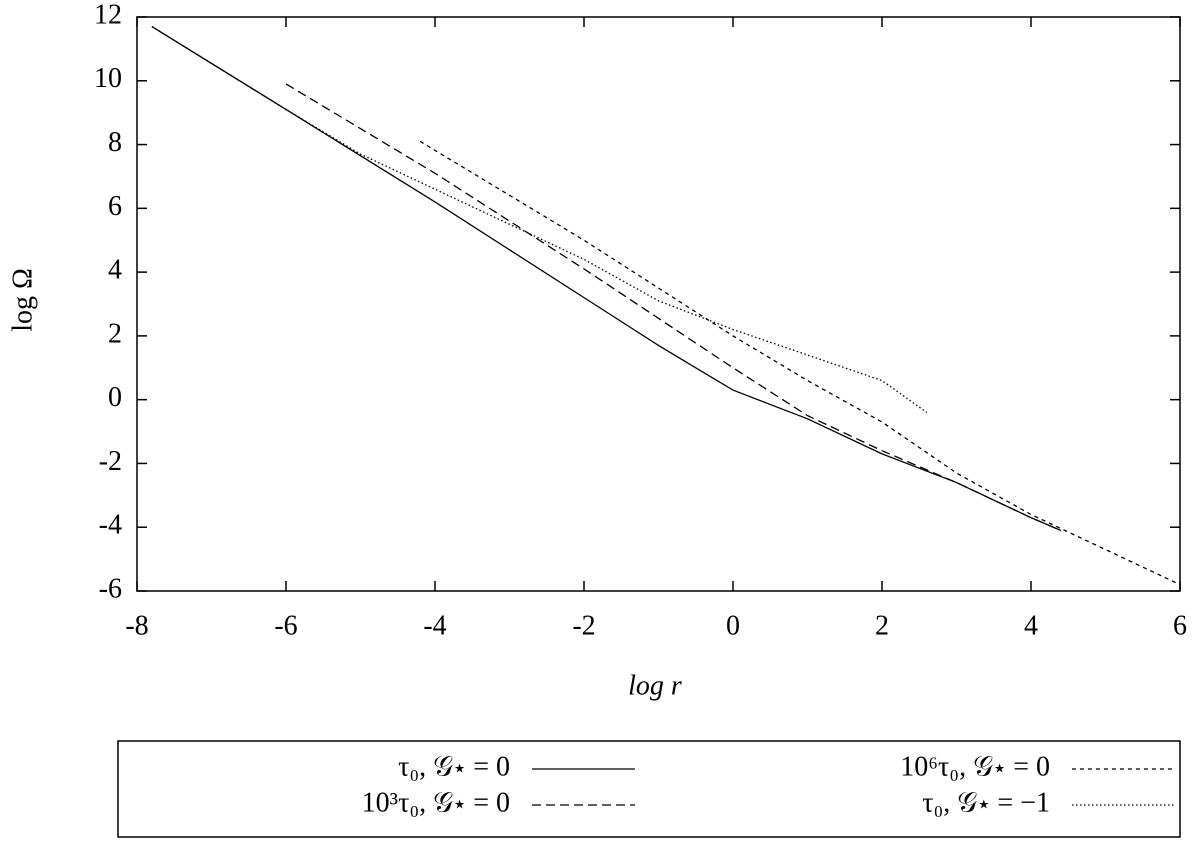 The height and width of the screenshot is (841, 1200). Describe the element at coordinates (285, 625) in the screenshot. I see `x-tick-label: -6` at that location.